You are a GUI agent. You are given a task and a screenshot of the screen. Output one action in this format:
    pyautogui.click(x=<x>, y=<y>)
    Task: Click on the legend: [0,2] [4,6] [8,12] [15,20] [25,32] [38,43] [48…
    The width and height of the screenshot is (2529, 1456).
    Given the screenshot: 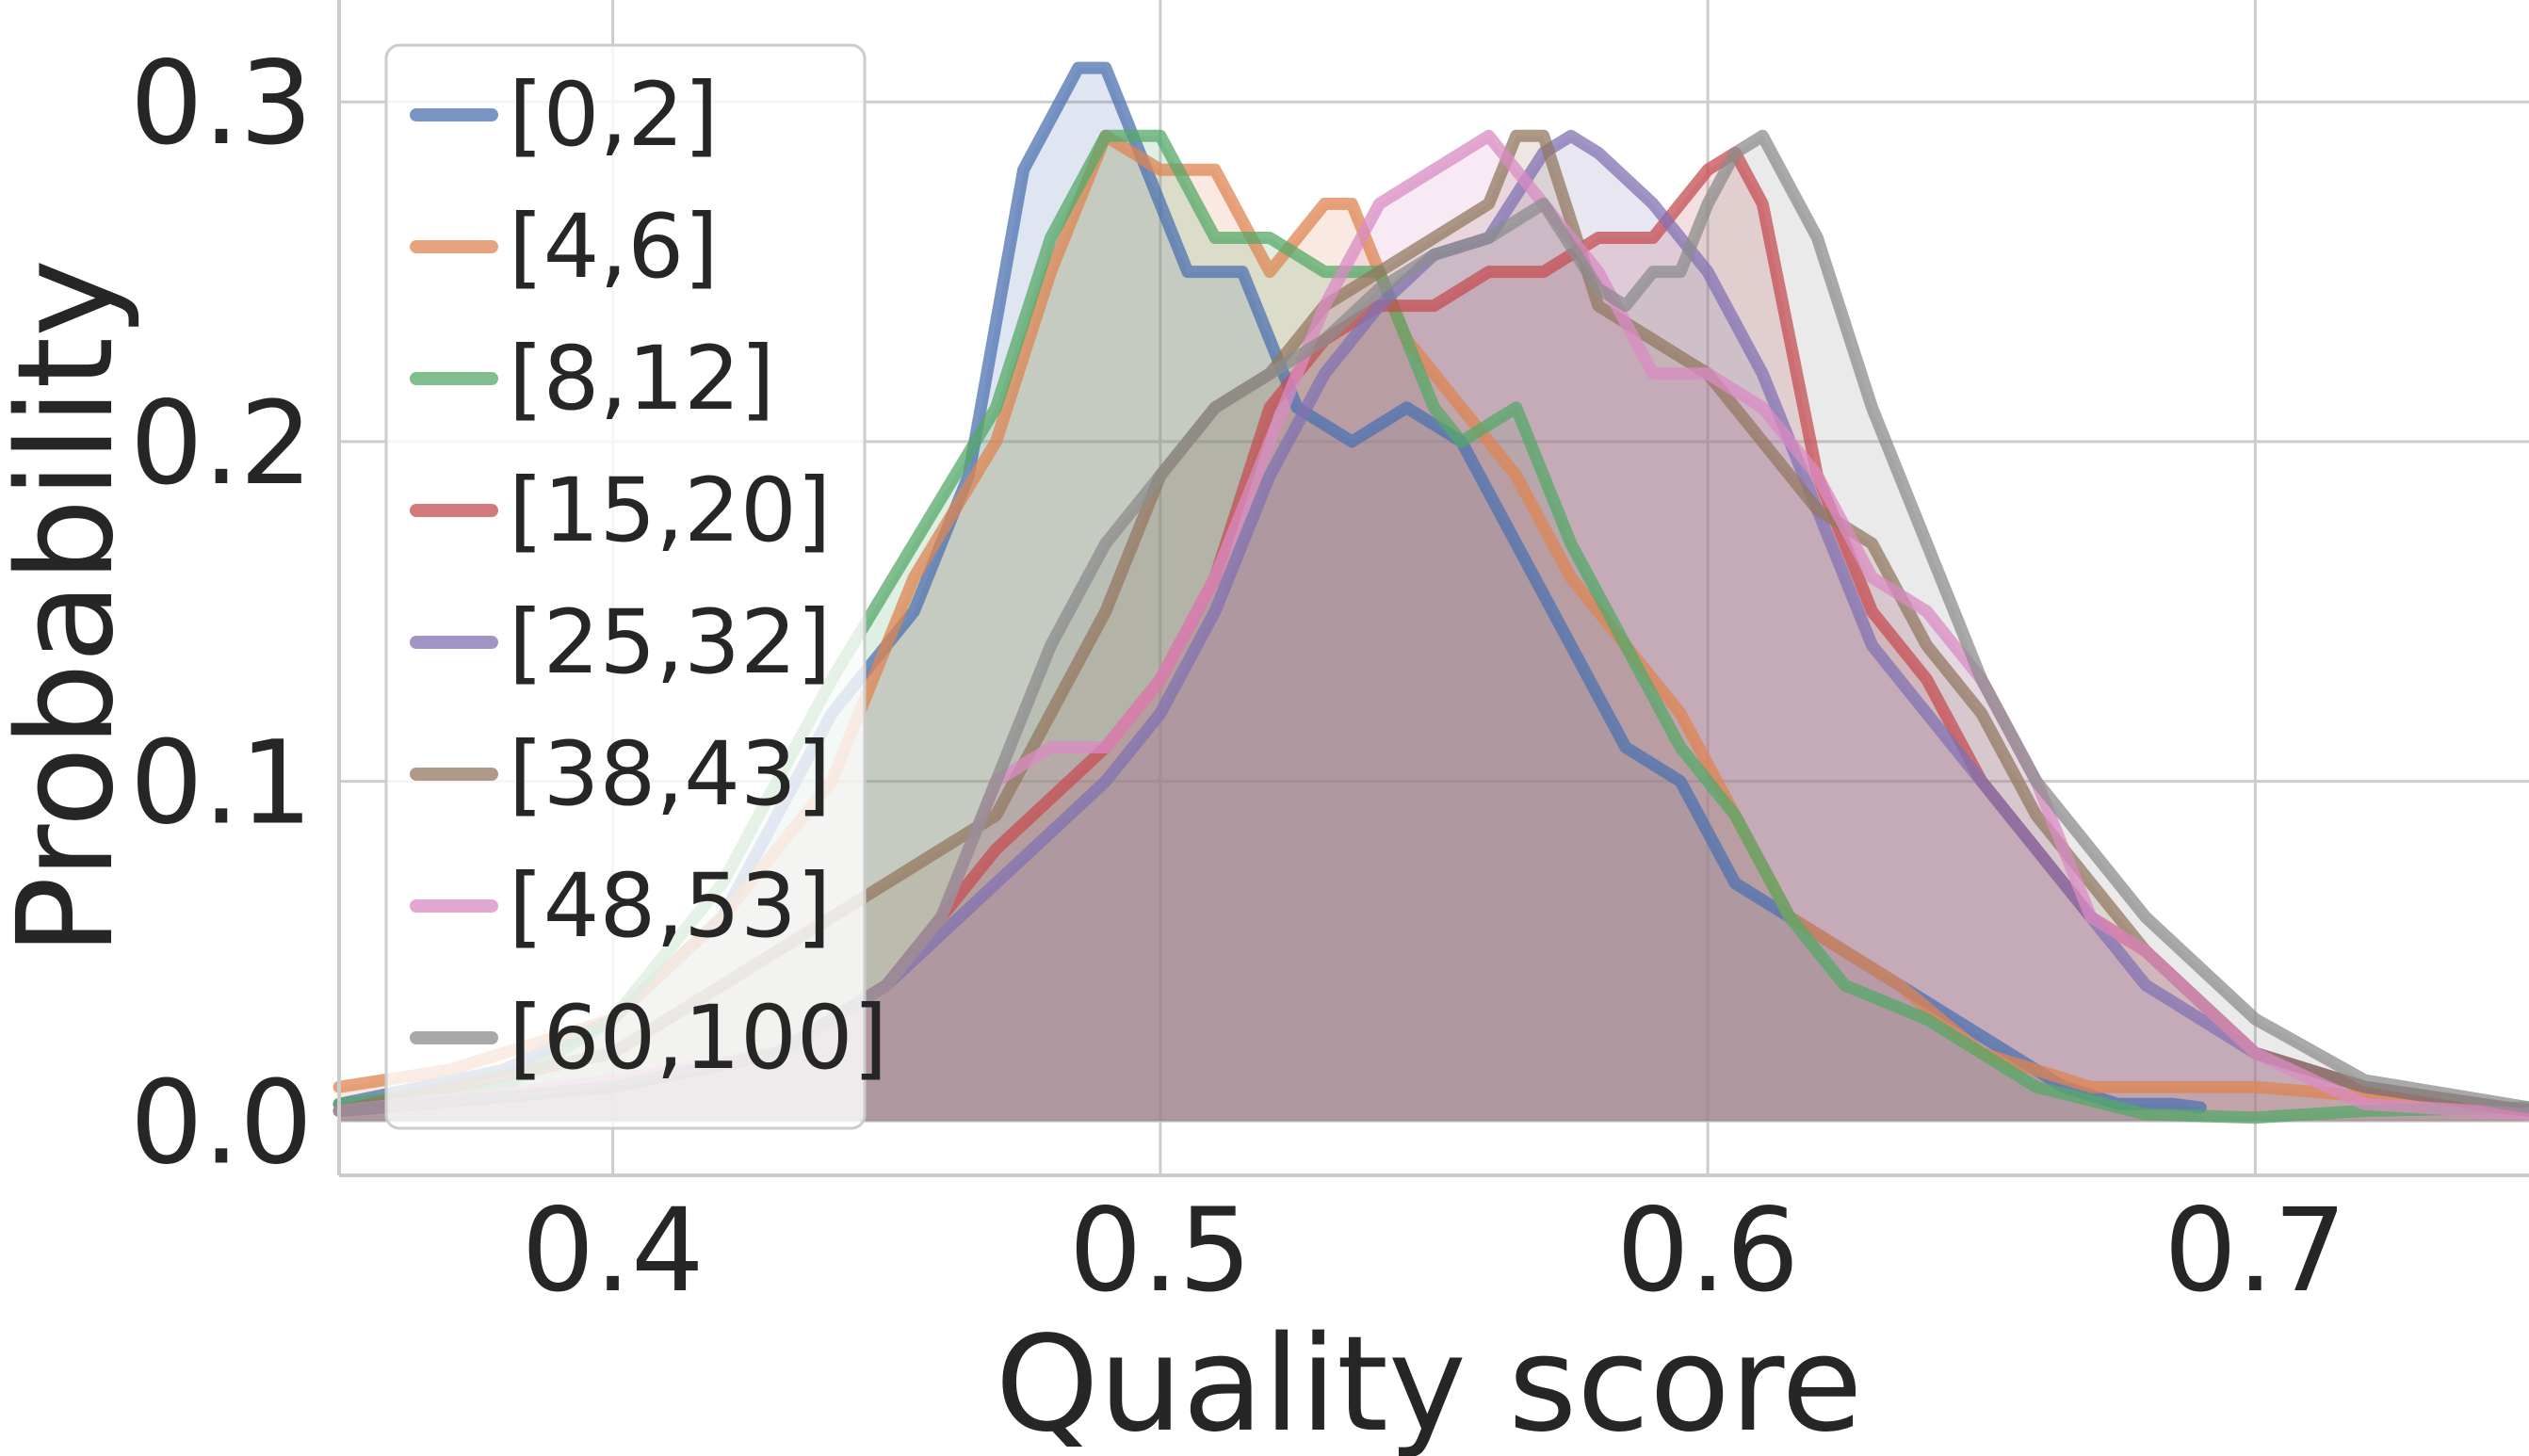 What is the action you would take?
    pyautogui.click(x=635, y=586)
    